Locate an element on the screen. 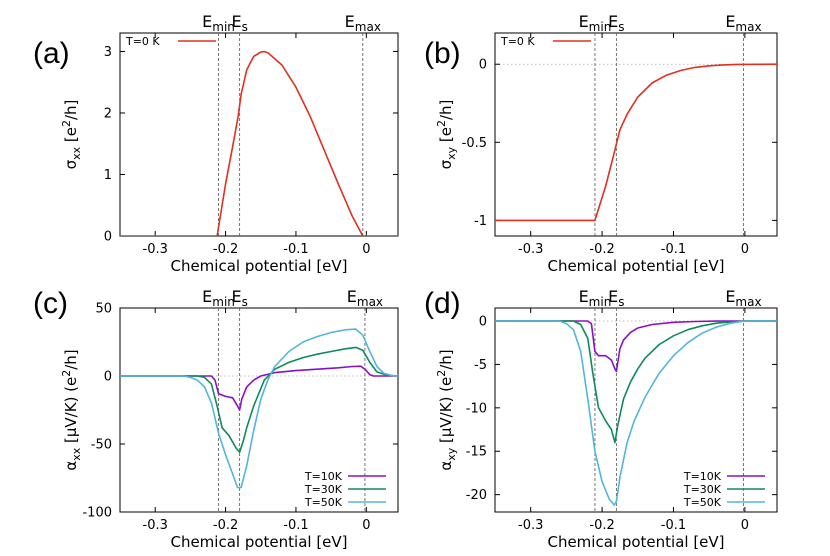 This screenshot has width=830, height=556. y-tick-label: -20 is located at coordinates (476, 495).